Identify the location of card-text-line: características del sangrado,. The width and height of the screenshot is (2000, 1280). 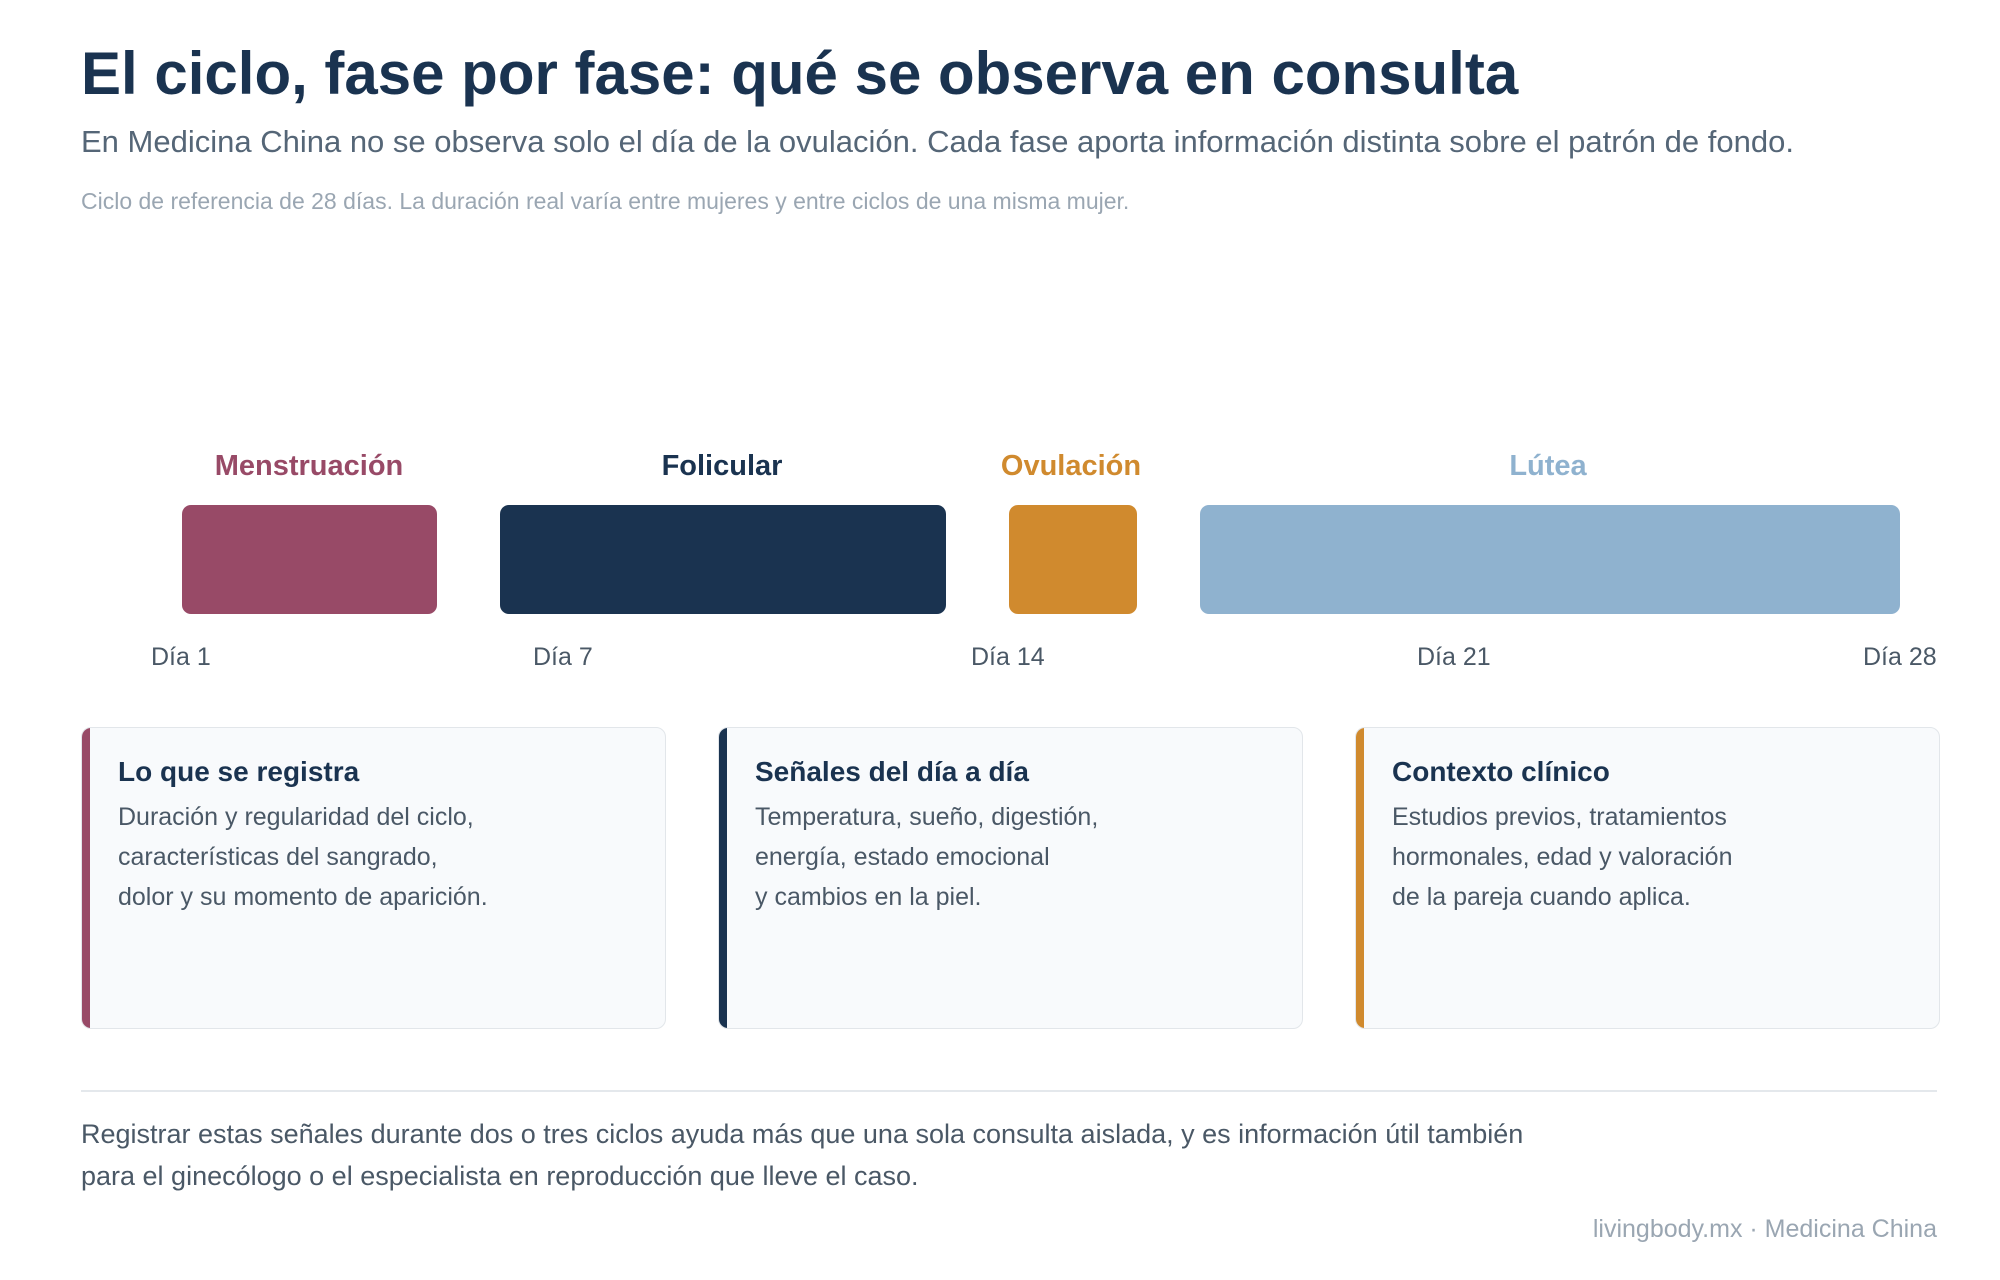
(278, 857).